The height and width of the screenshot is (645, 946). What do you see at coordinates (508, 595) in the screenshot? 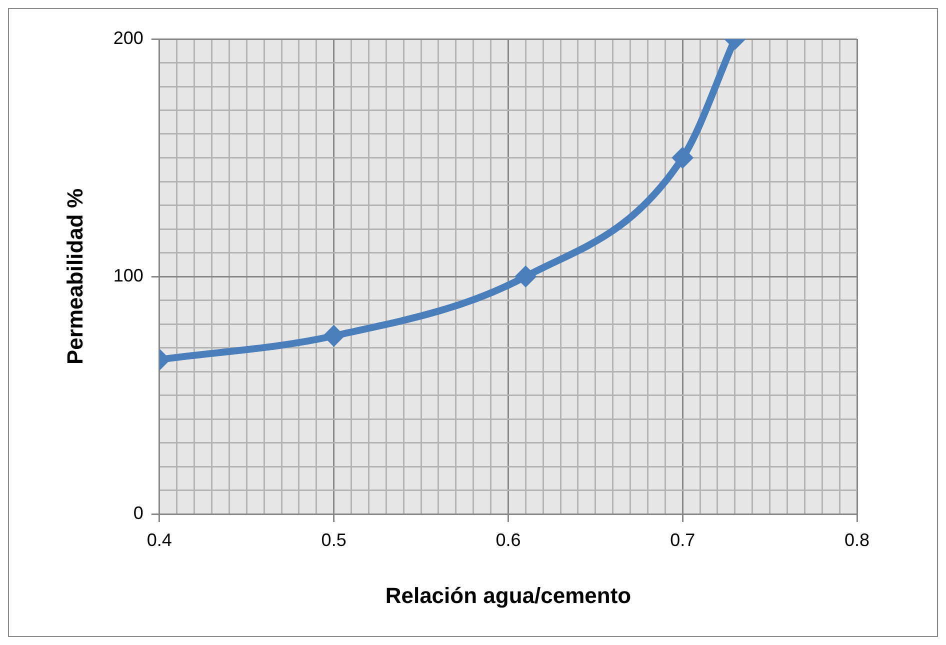
I see `x-axis-title: Relación agua/cemento` at bounding box center [508, 595].